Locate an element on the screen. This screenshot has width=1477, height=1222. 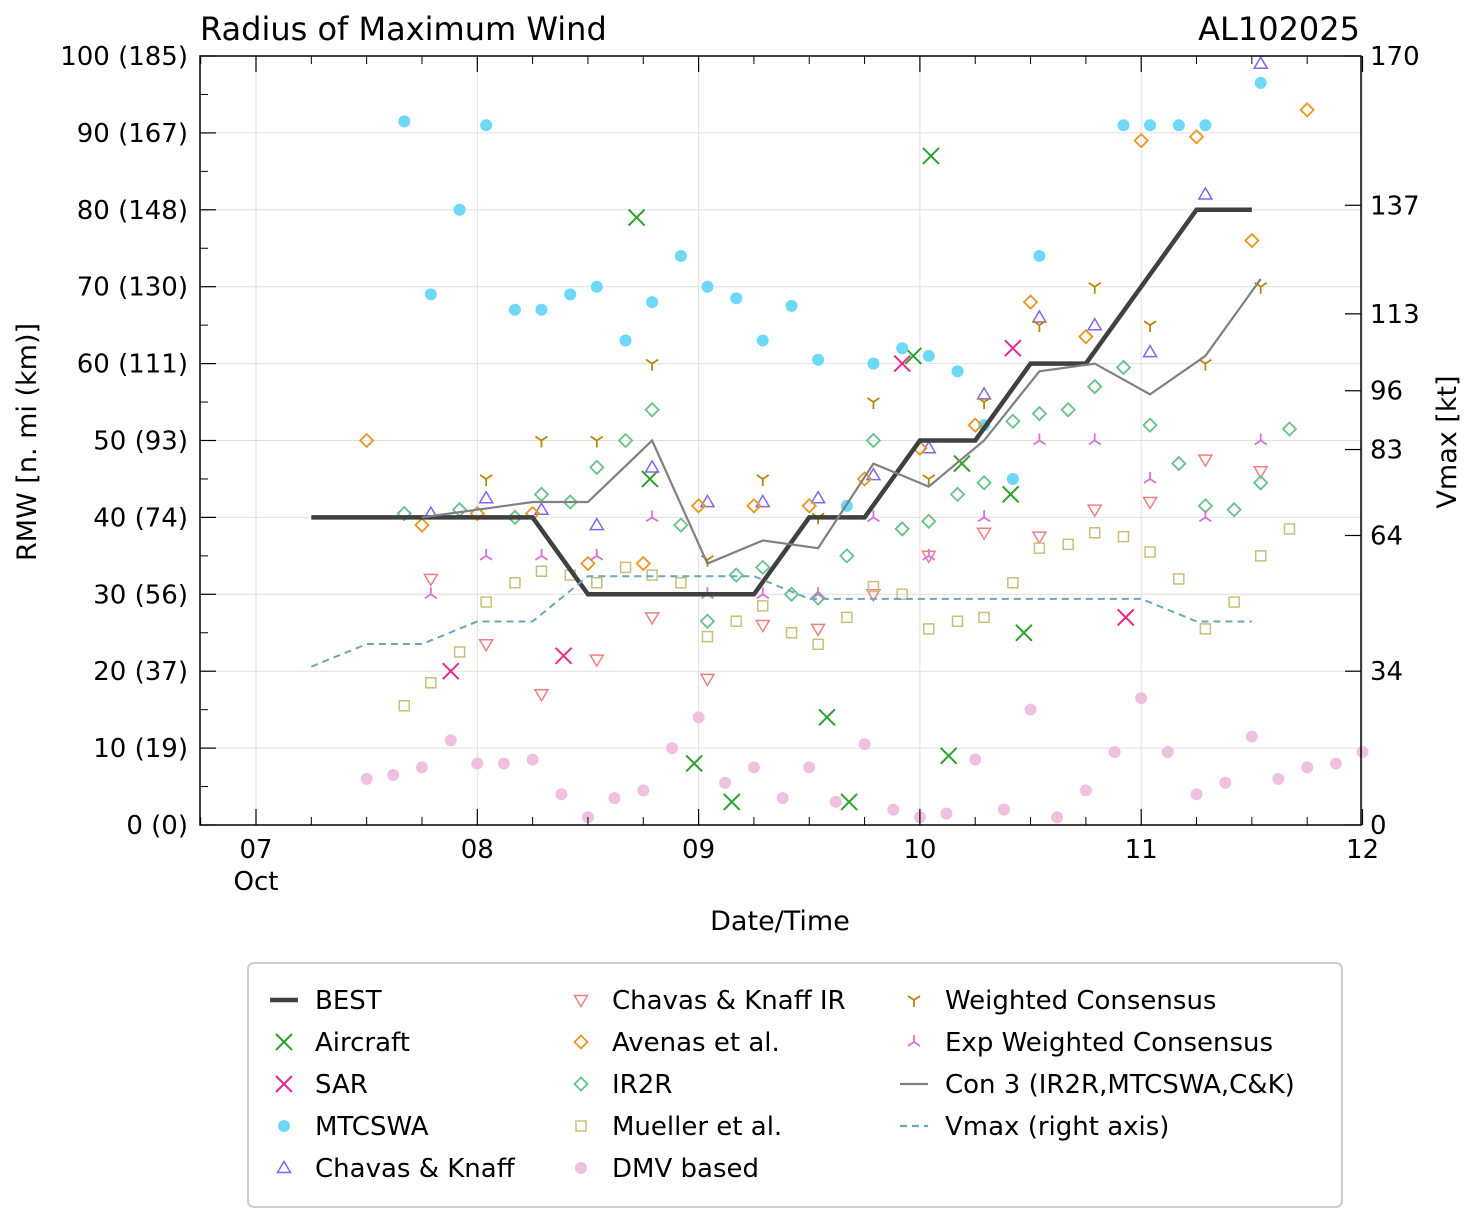
x-tick-label: 08 is located at coordinates (477, 850).